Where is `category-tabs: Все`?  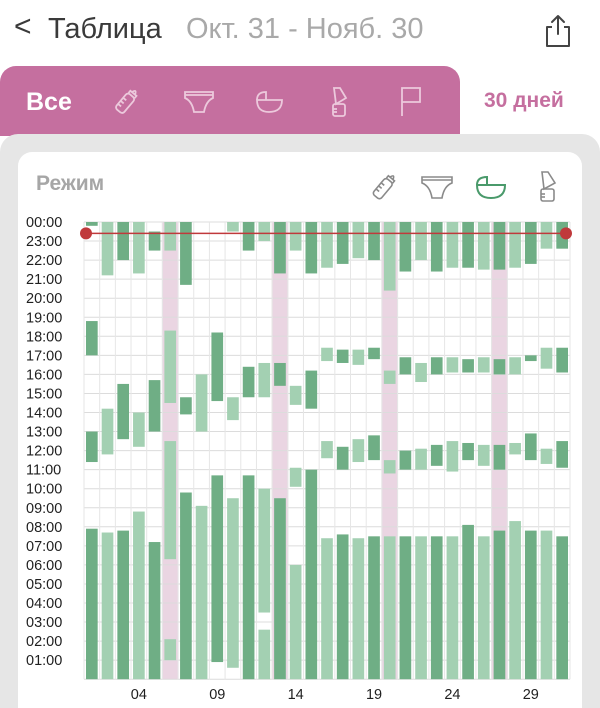 category-tabs: Все is located at coordinates (230, 101).